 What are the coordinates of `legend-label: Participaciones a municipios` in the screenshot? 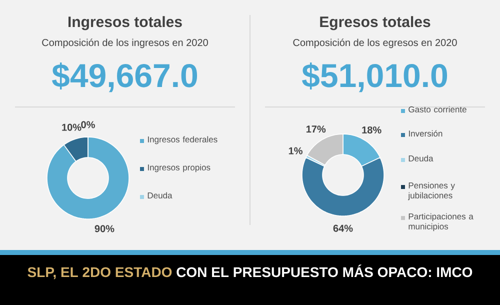 It's located at (441, 222).